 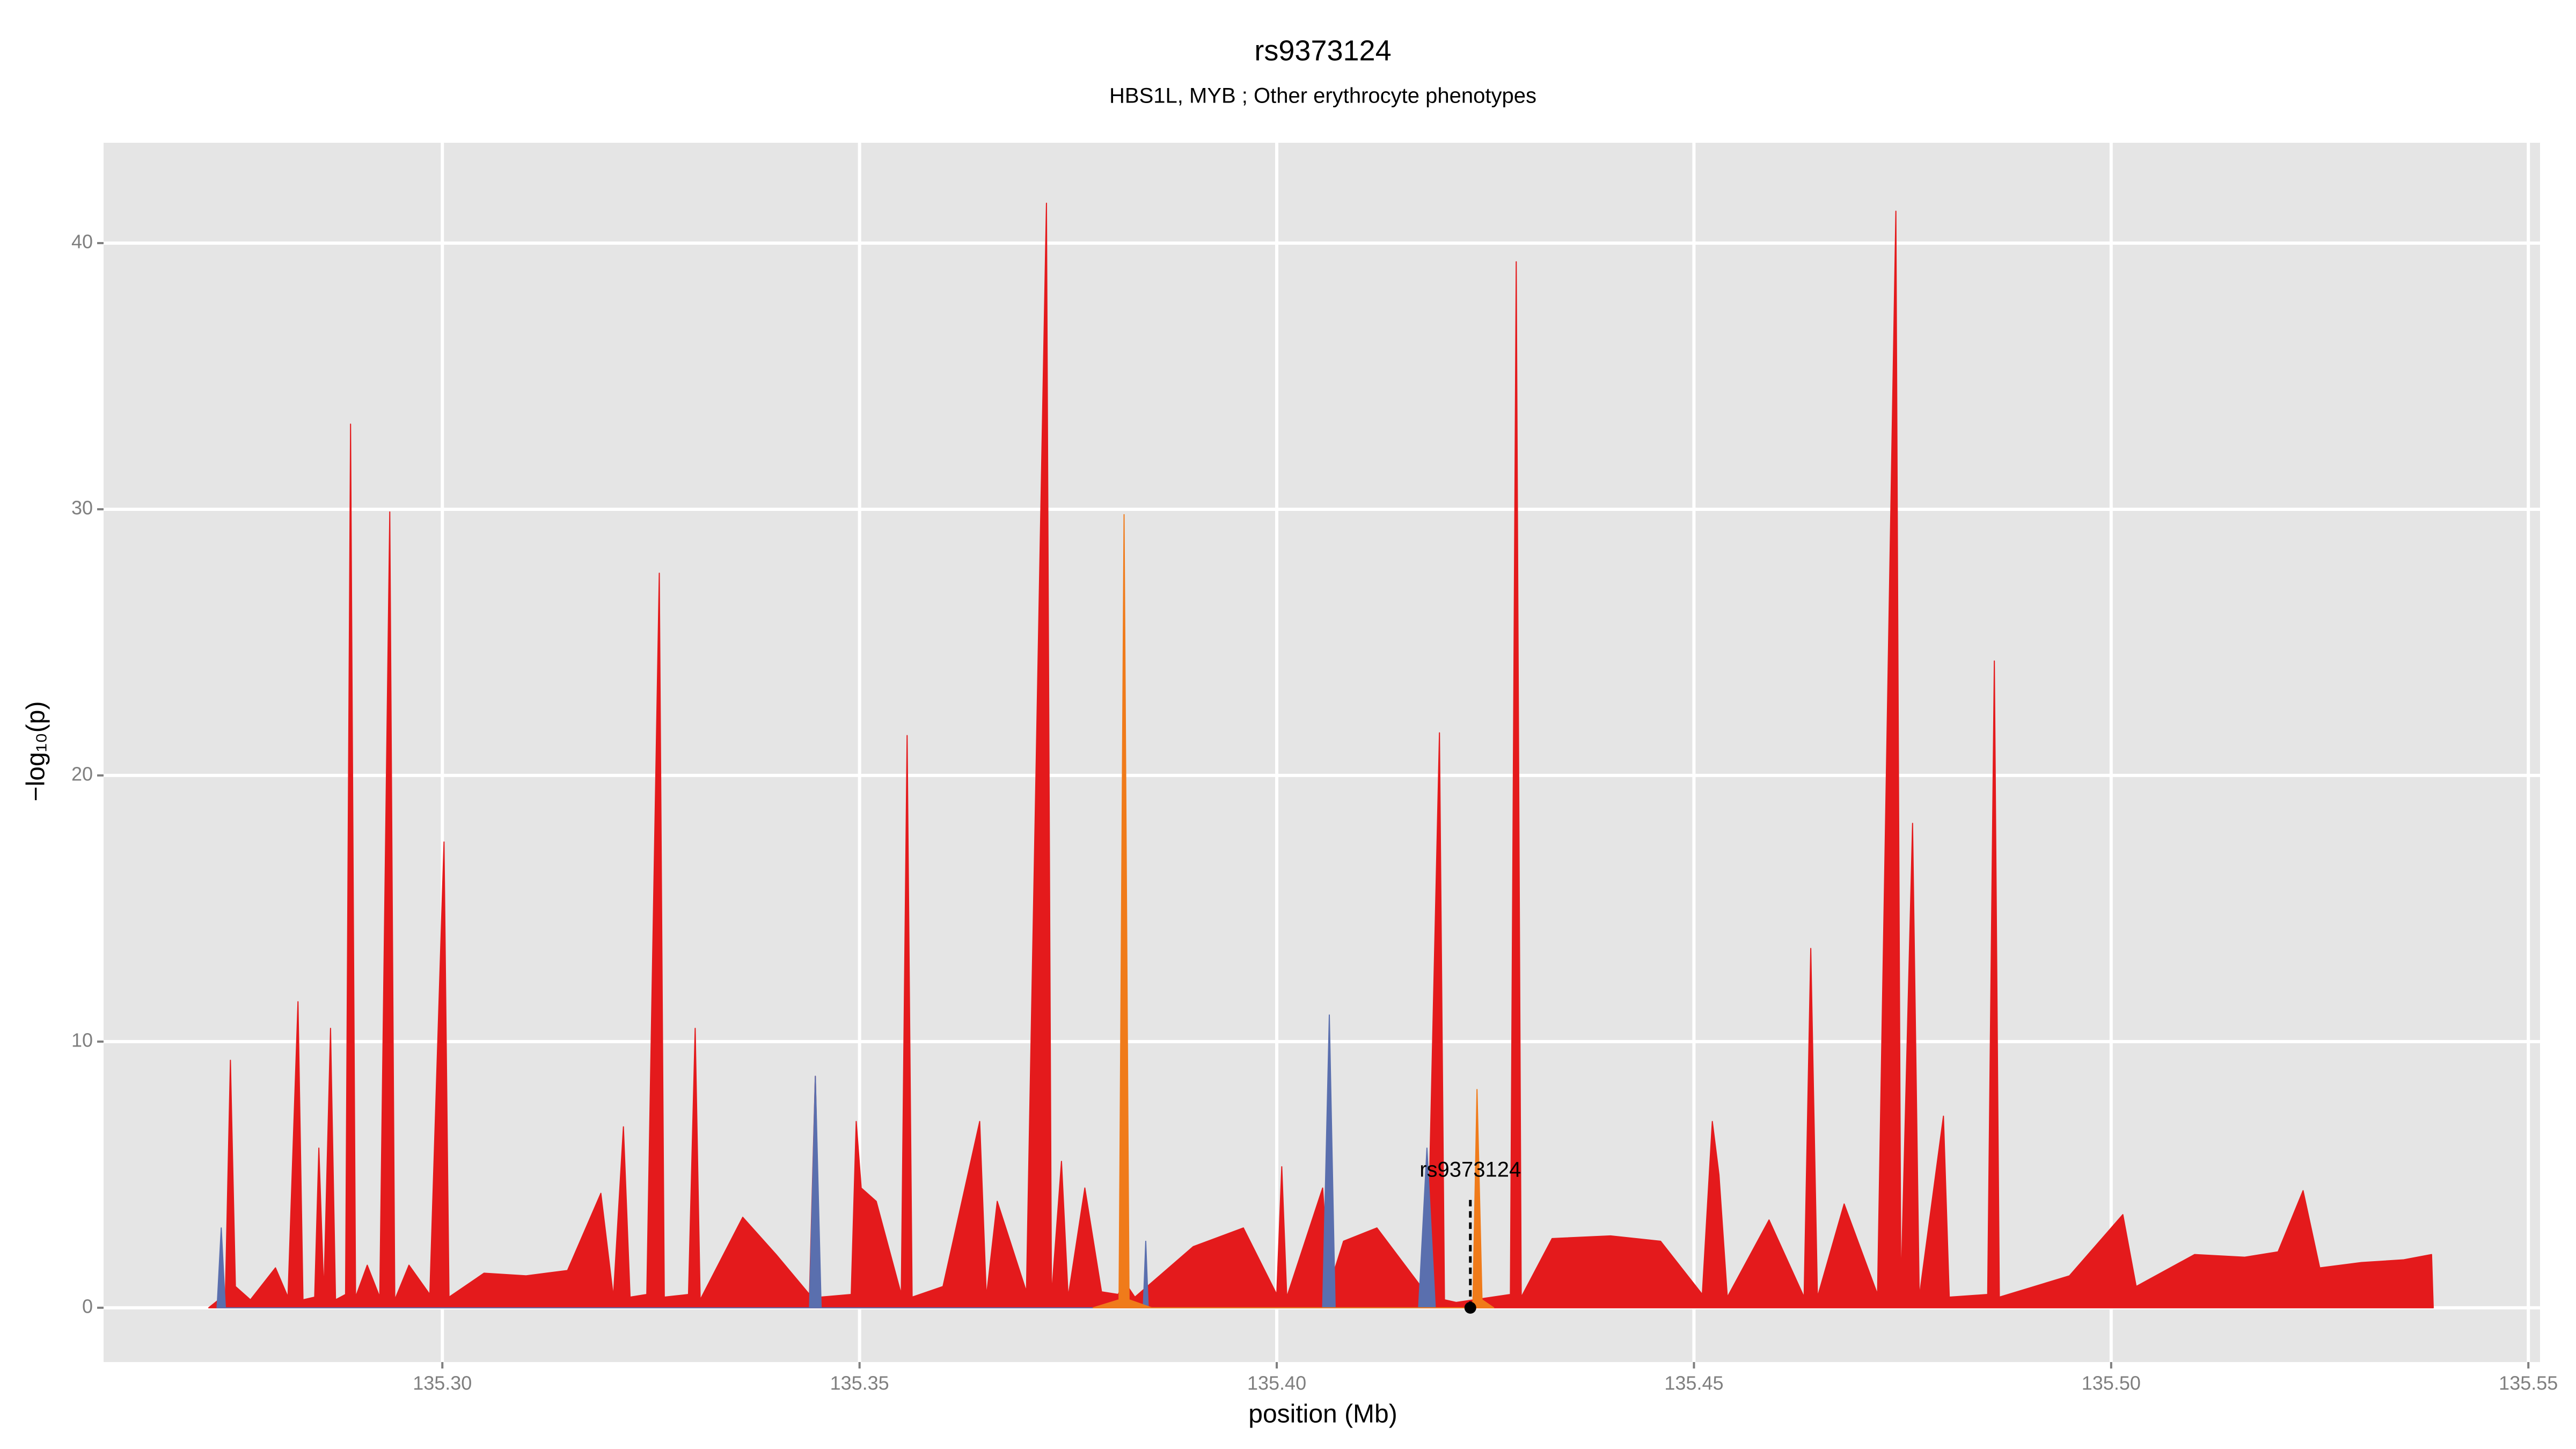 I want to click on x-tick-label: 135.55, so click(x=2528, y=1383).